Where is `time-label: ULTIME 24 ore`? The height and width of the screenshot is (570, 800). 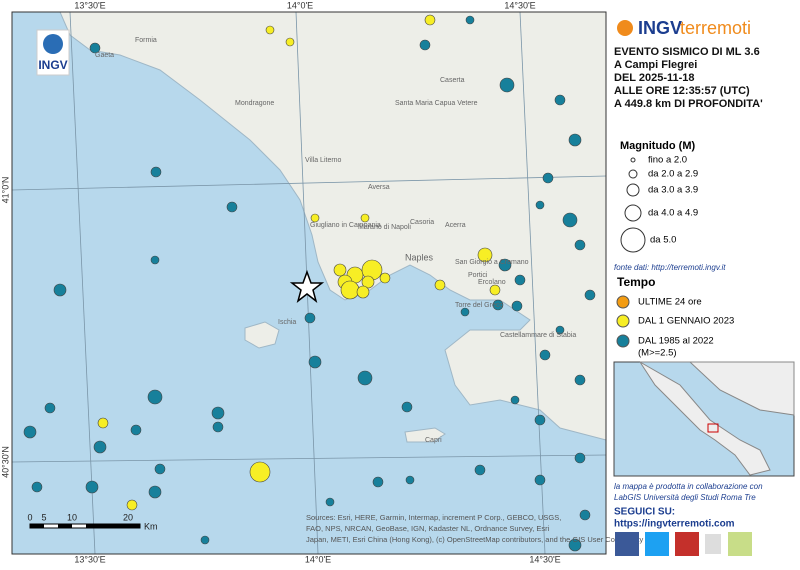 time-label: ULTIME 24 ore is located at coordinates (670, 302).